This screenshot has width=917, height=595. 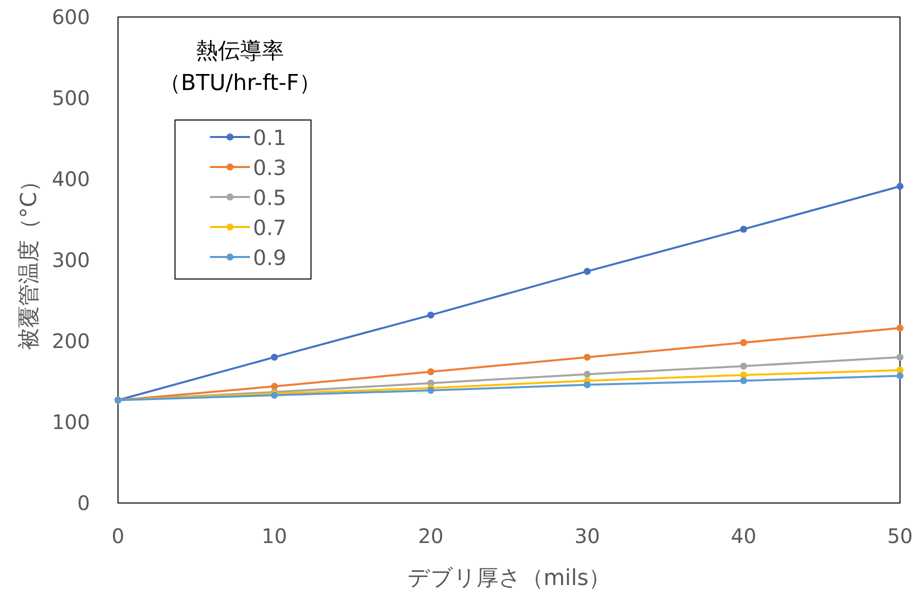 What do you see at coordinates (71, 422) in the screenshot?
I see `y-tick-label: 100` at bounding box center [71, 422].